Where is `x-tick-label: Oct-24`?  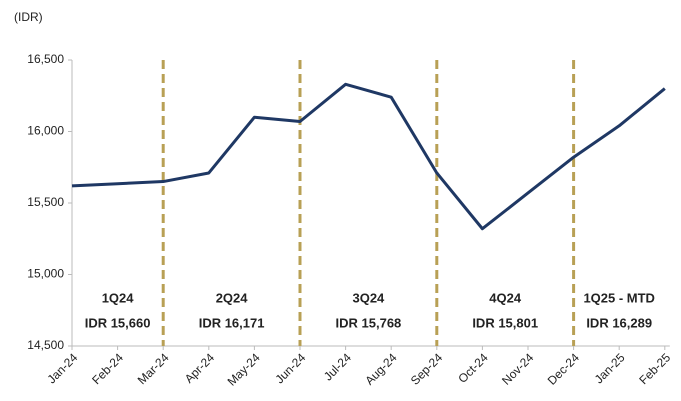
x-tick-label: Oct-24 is located at coordinates (473, 368).